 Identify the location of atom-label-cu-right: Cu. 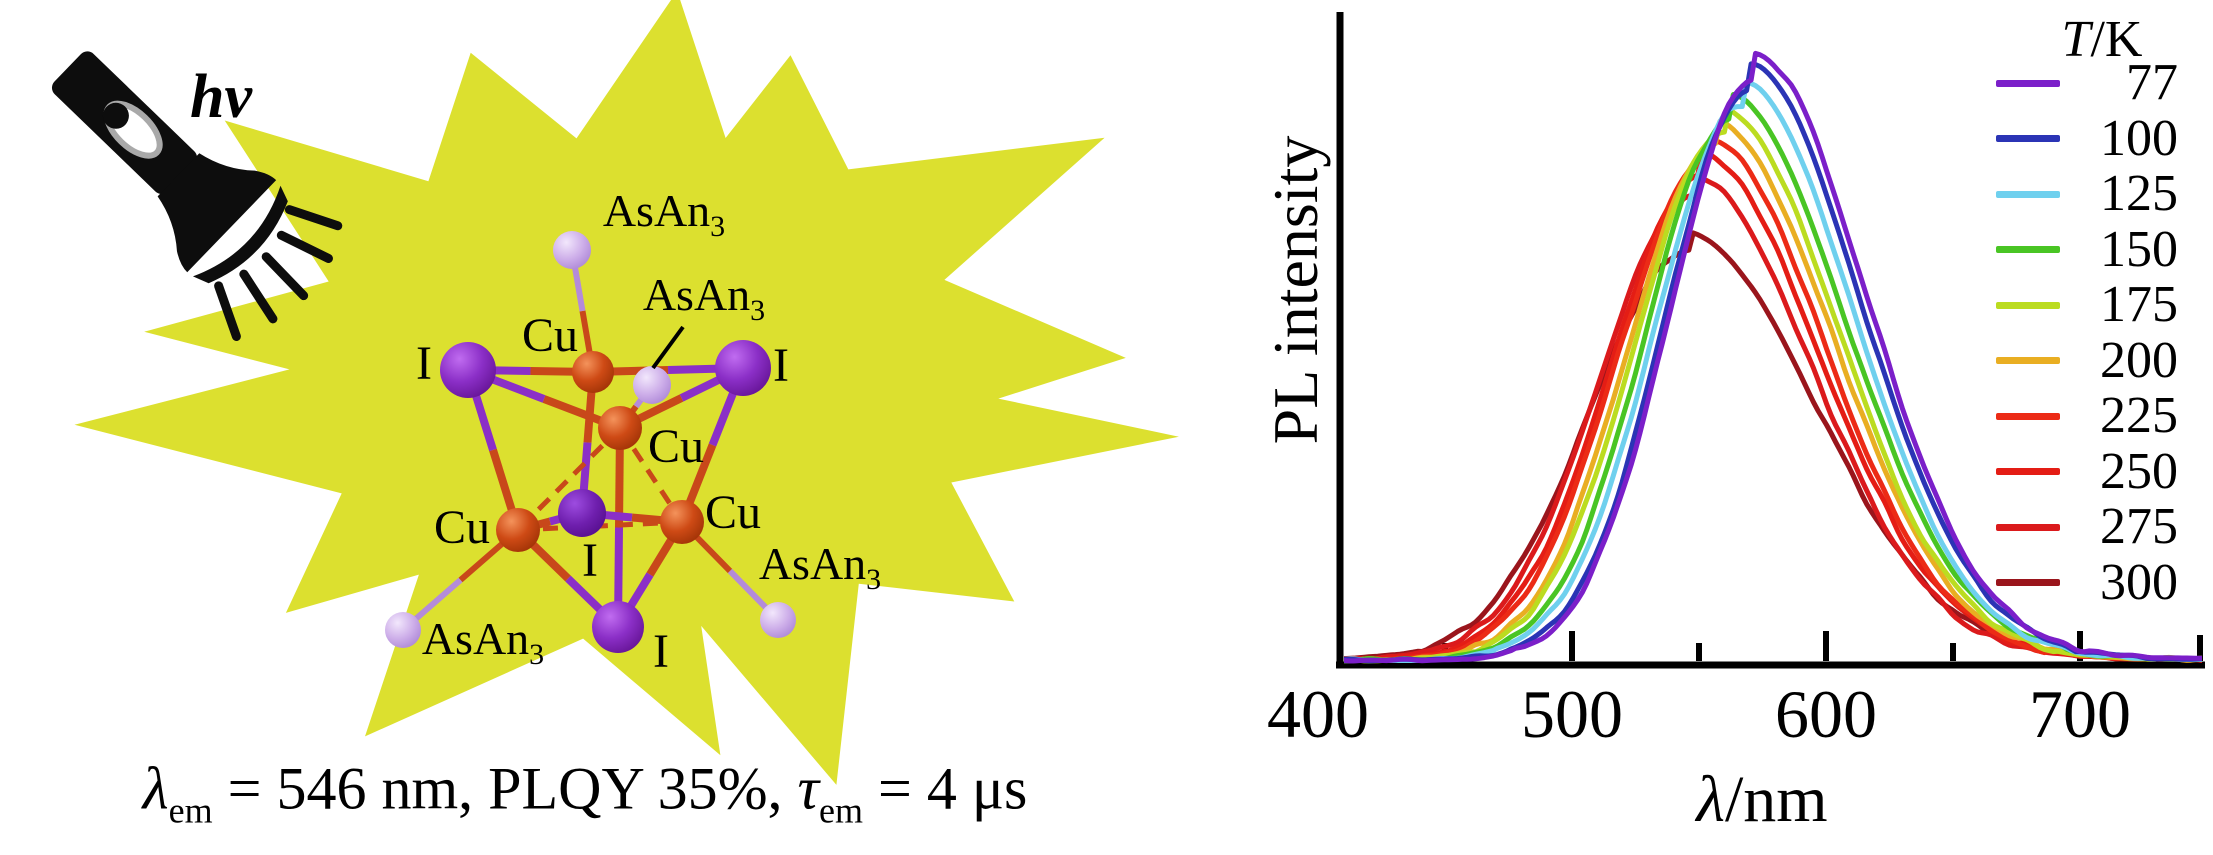
(733, 512).